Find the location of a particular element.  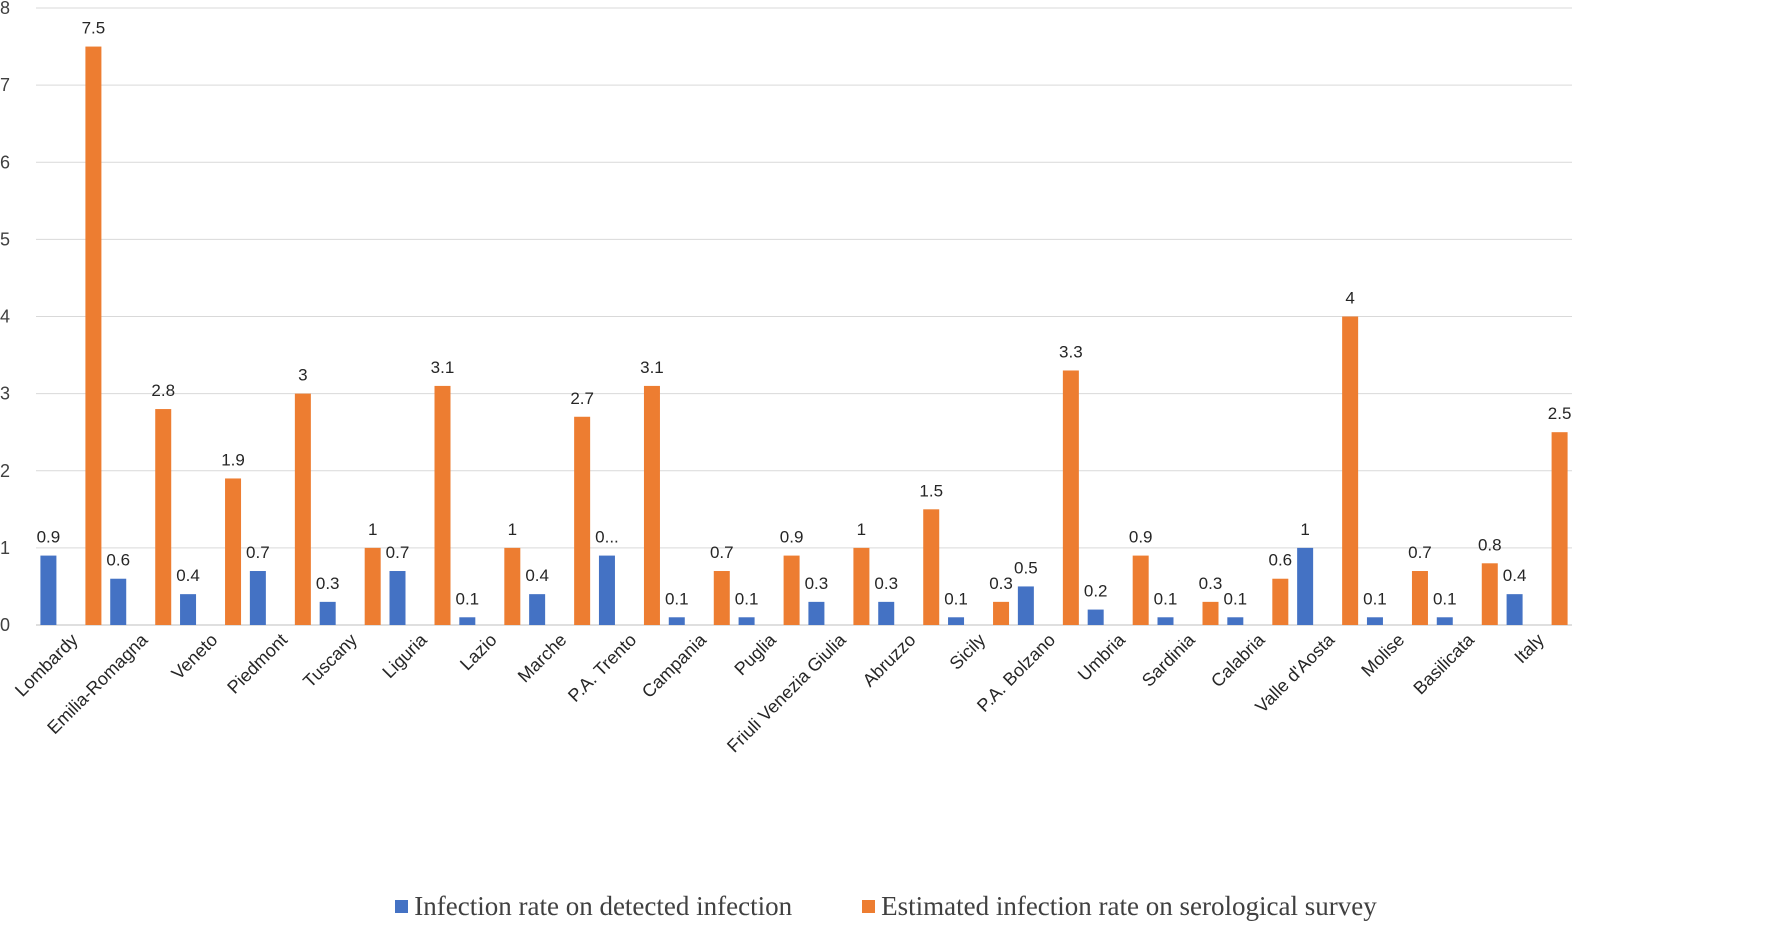

category-label: Molise is located at coordinates (1382, 655).